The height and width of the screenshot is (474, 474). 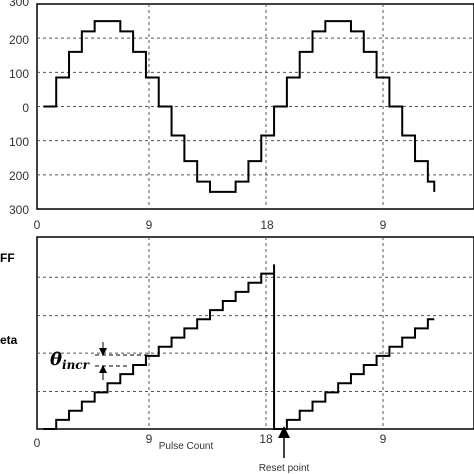 What do you see at coordinates (19, 176) in the screenshot?
I see `top-y-tick-5: 200` at bounding box center [19, 176].